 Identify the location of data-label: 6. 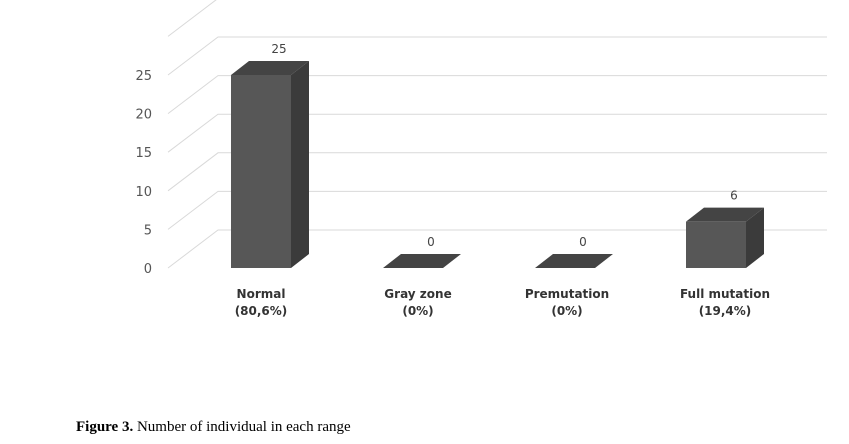
(734, 196).